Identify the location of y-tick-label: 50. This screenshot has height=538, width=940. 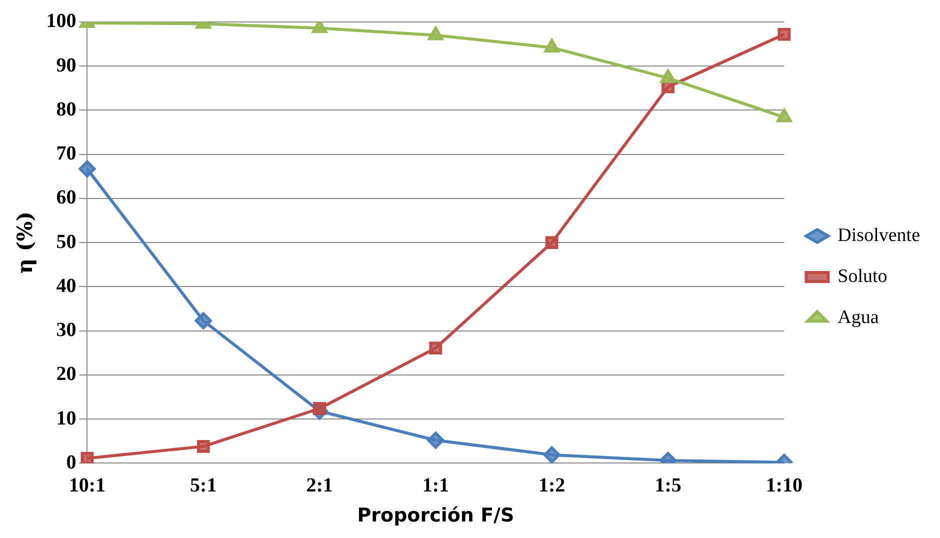
(66, 241).